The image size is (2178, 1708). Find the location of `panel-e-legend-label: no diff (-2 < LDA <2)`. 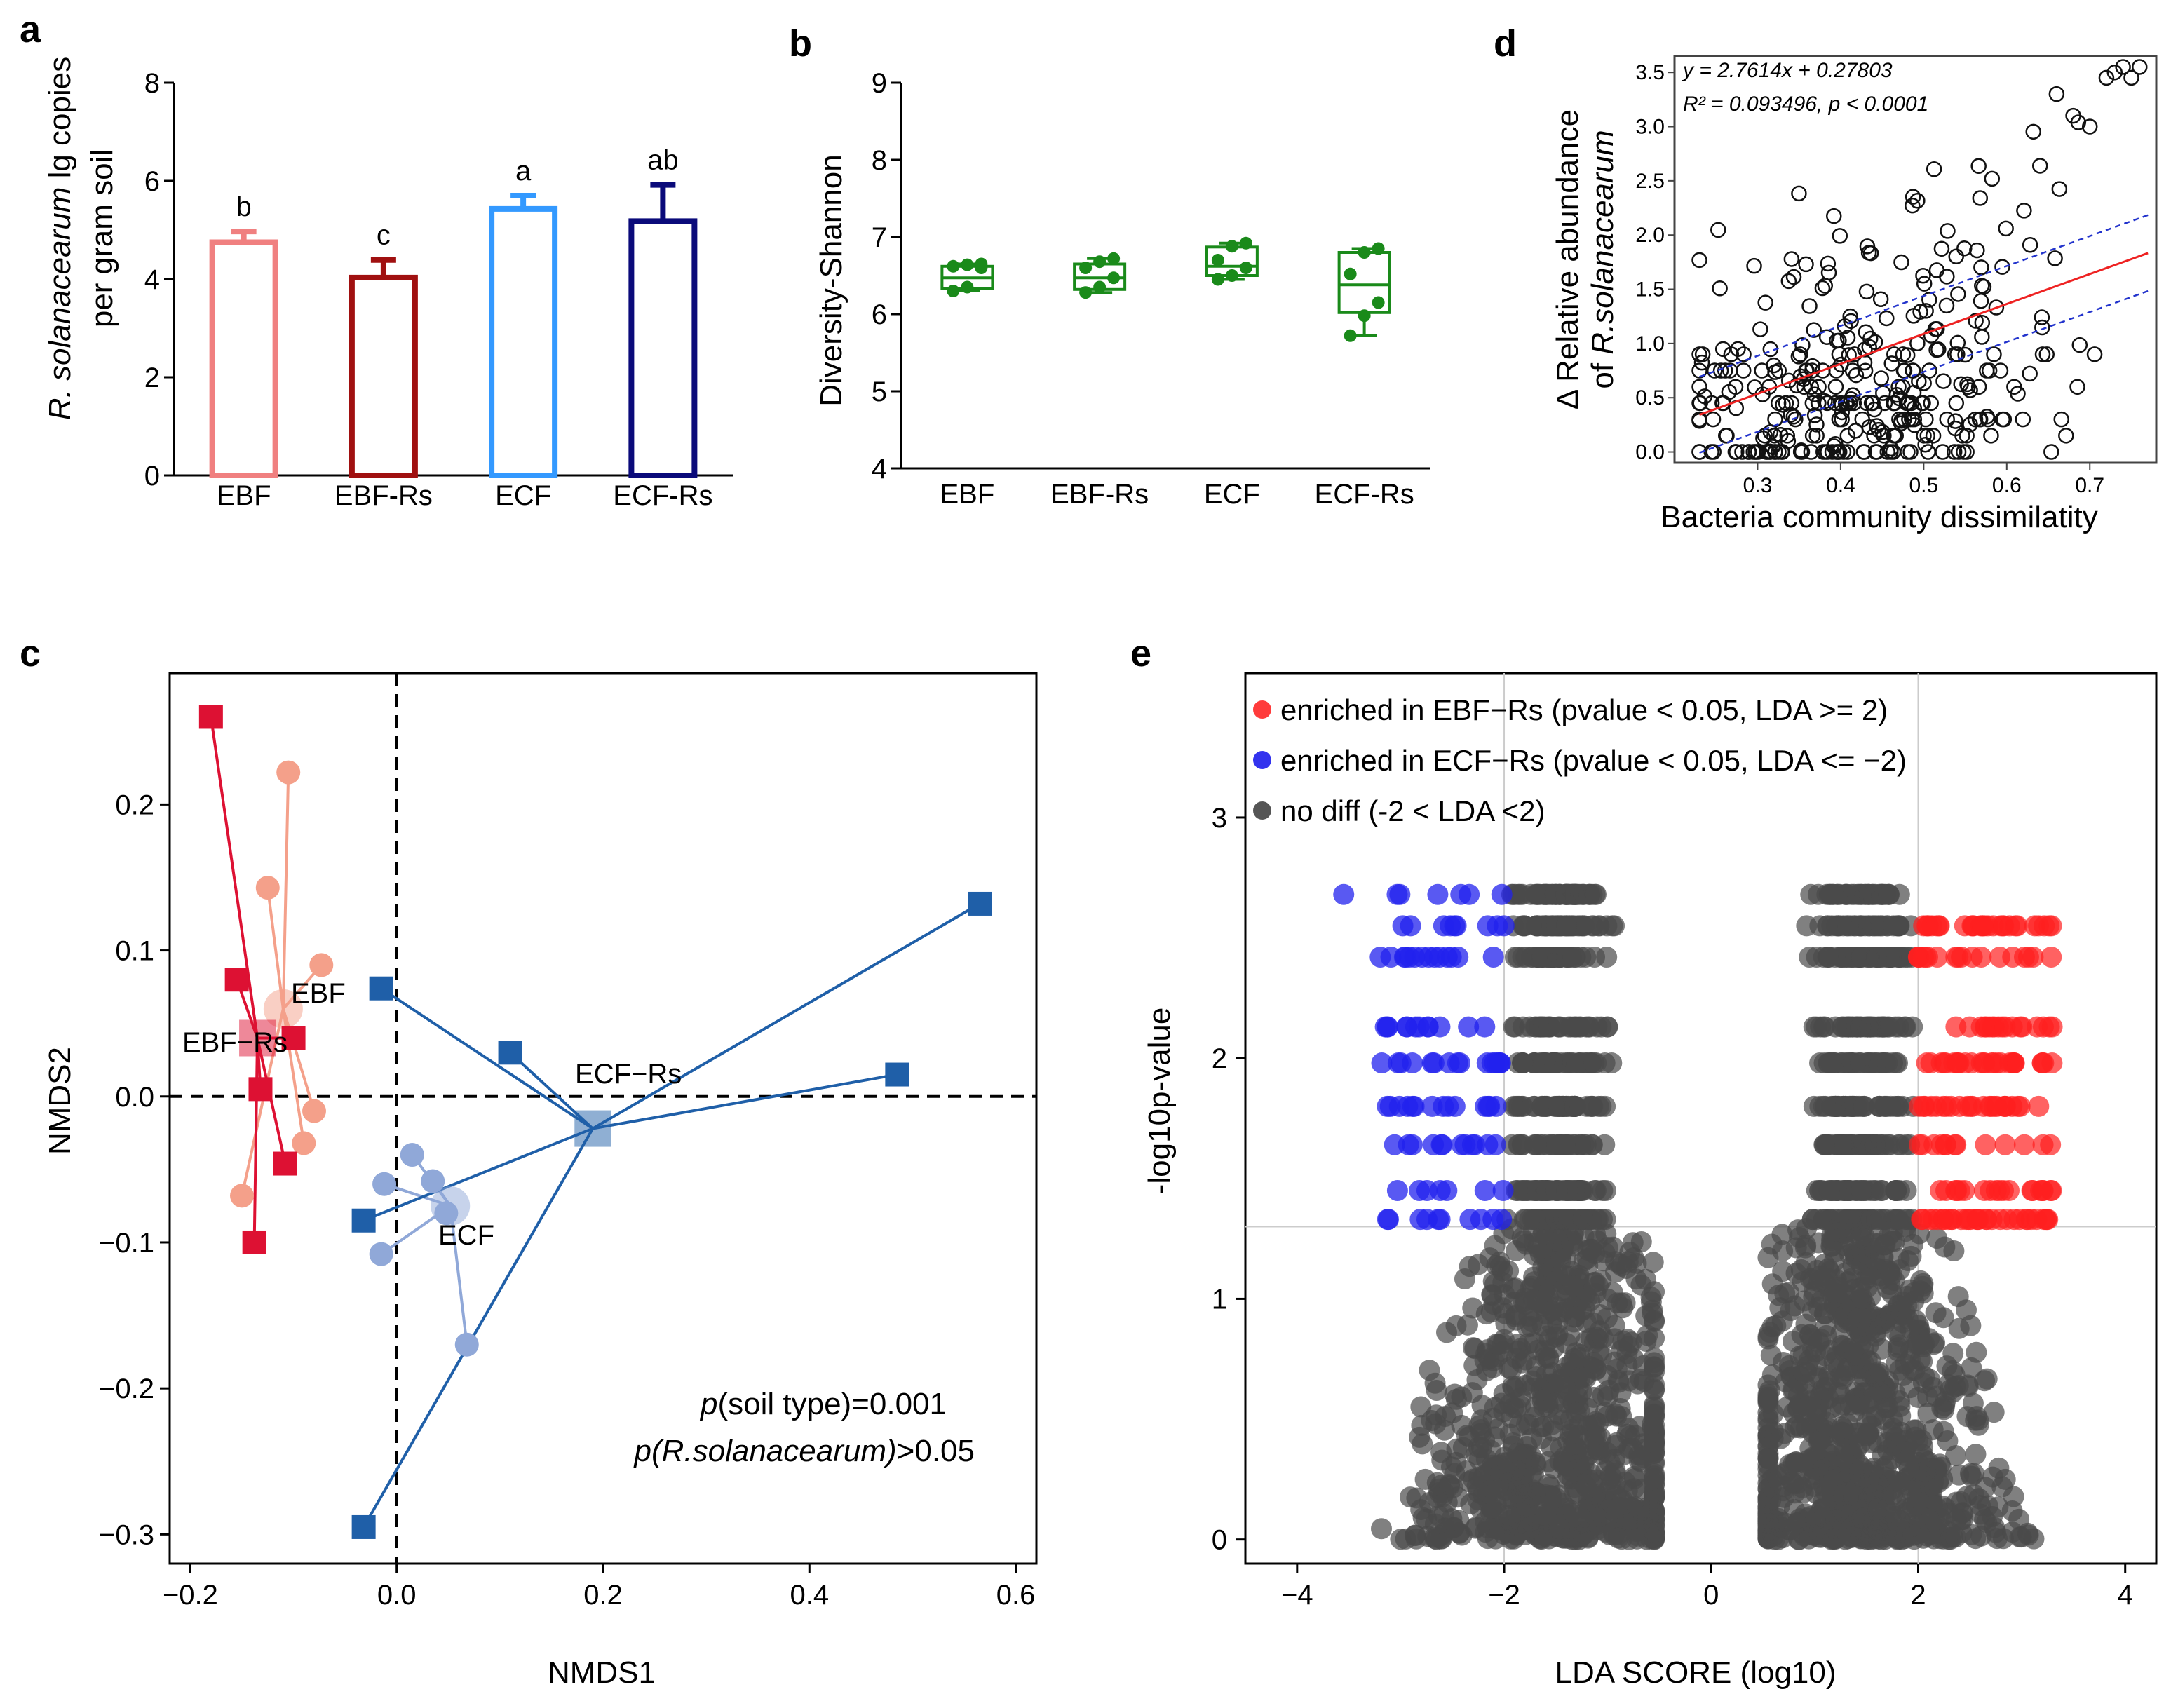

panel-e-legend-label: no diff (-2 < LDA <2) is located at coordinates (1412, 811).